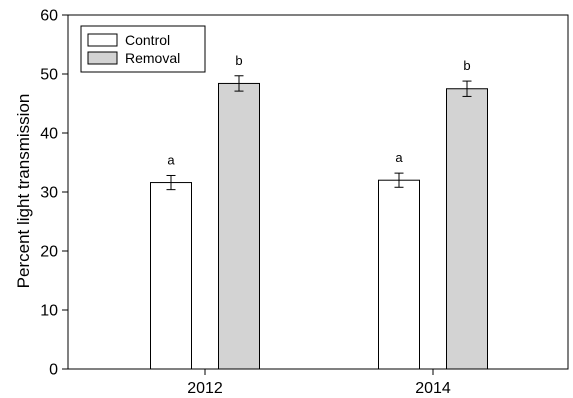 The image size is (573, 398). I want to click on legend-swatch-control, so click(102, 40).